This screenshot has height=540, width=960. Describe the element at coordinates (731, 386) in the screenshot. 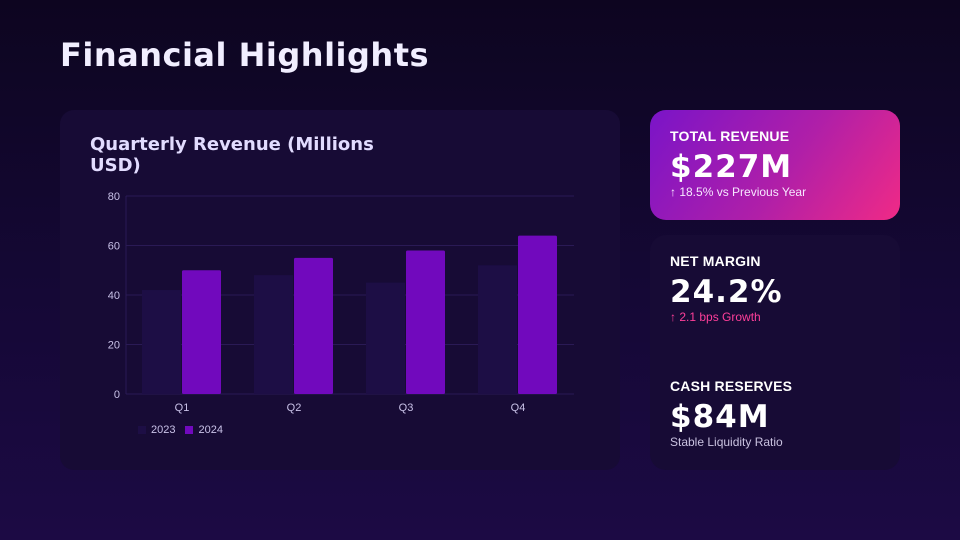

I see `cash-reserves-label: CASH RESERVES` at that location.